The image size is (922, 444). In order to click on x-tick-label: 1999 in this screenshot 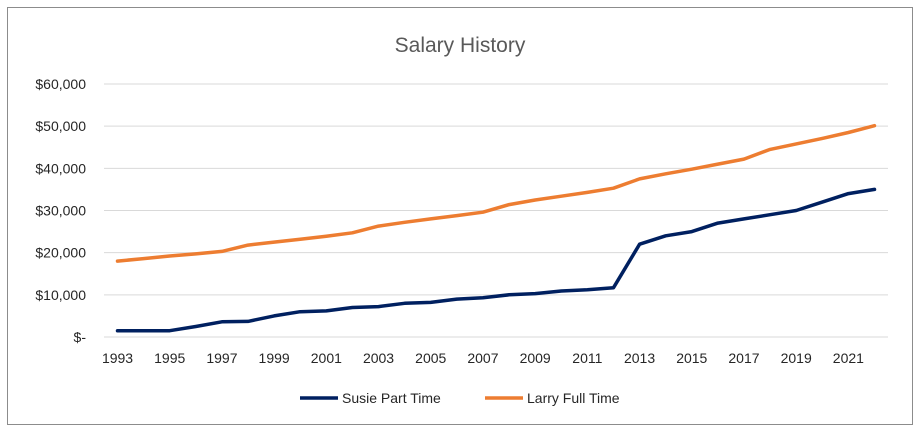, I will do `click(274, 358)`.